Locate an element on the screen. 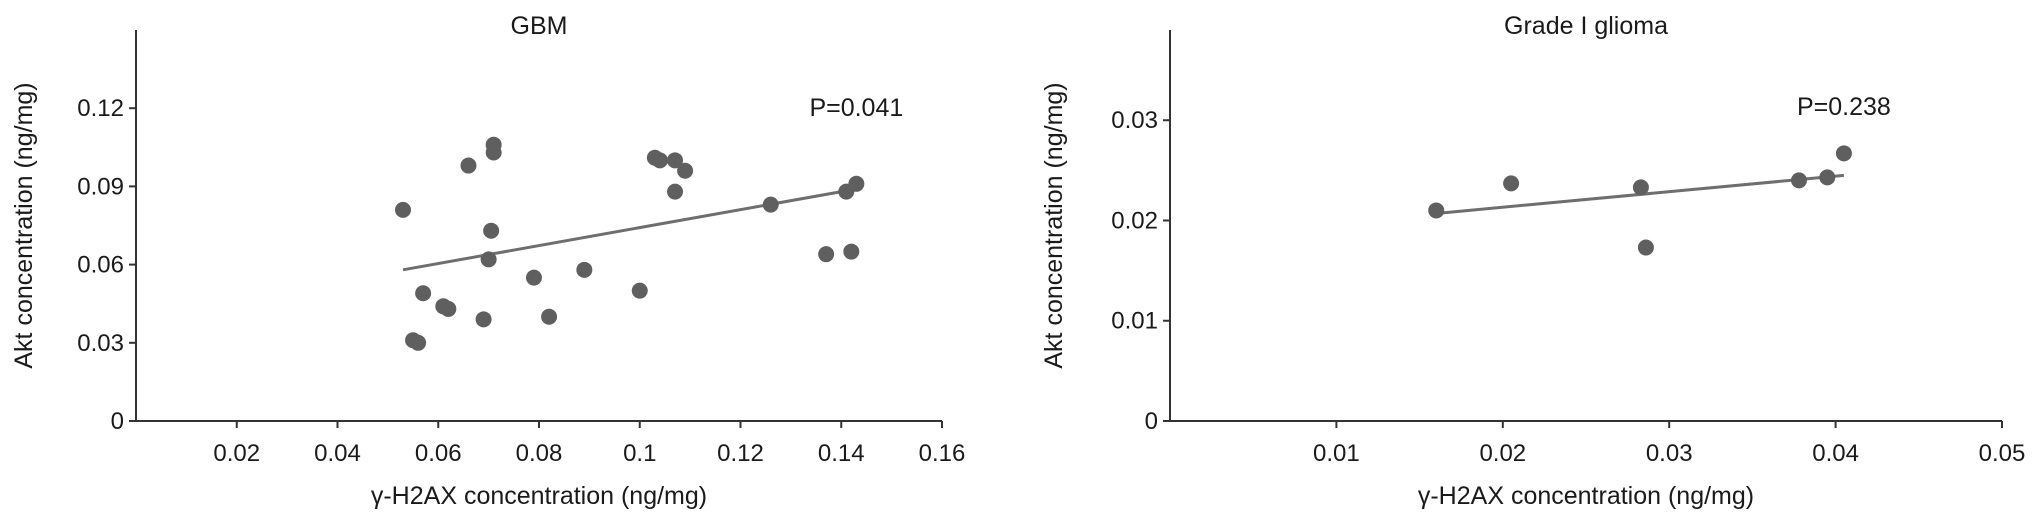 The height and width of the screenshot is (526, 2032). y-tick-label: 0.09 is located at coordinates (100, 186).